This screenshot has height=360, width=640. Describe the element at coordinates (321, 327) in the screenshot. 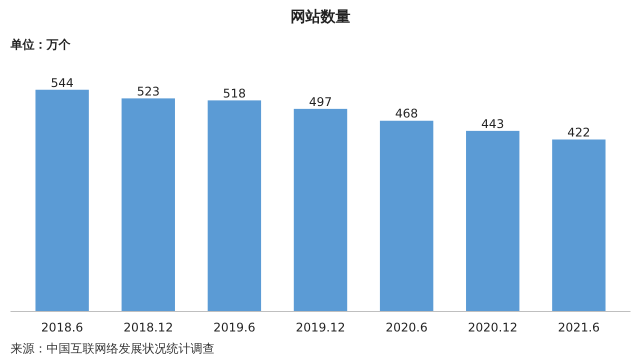

I see `x-tick-label: 2019.12` at that location.